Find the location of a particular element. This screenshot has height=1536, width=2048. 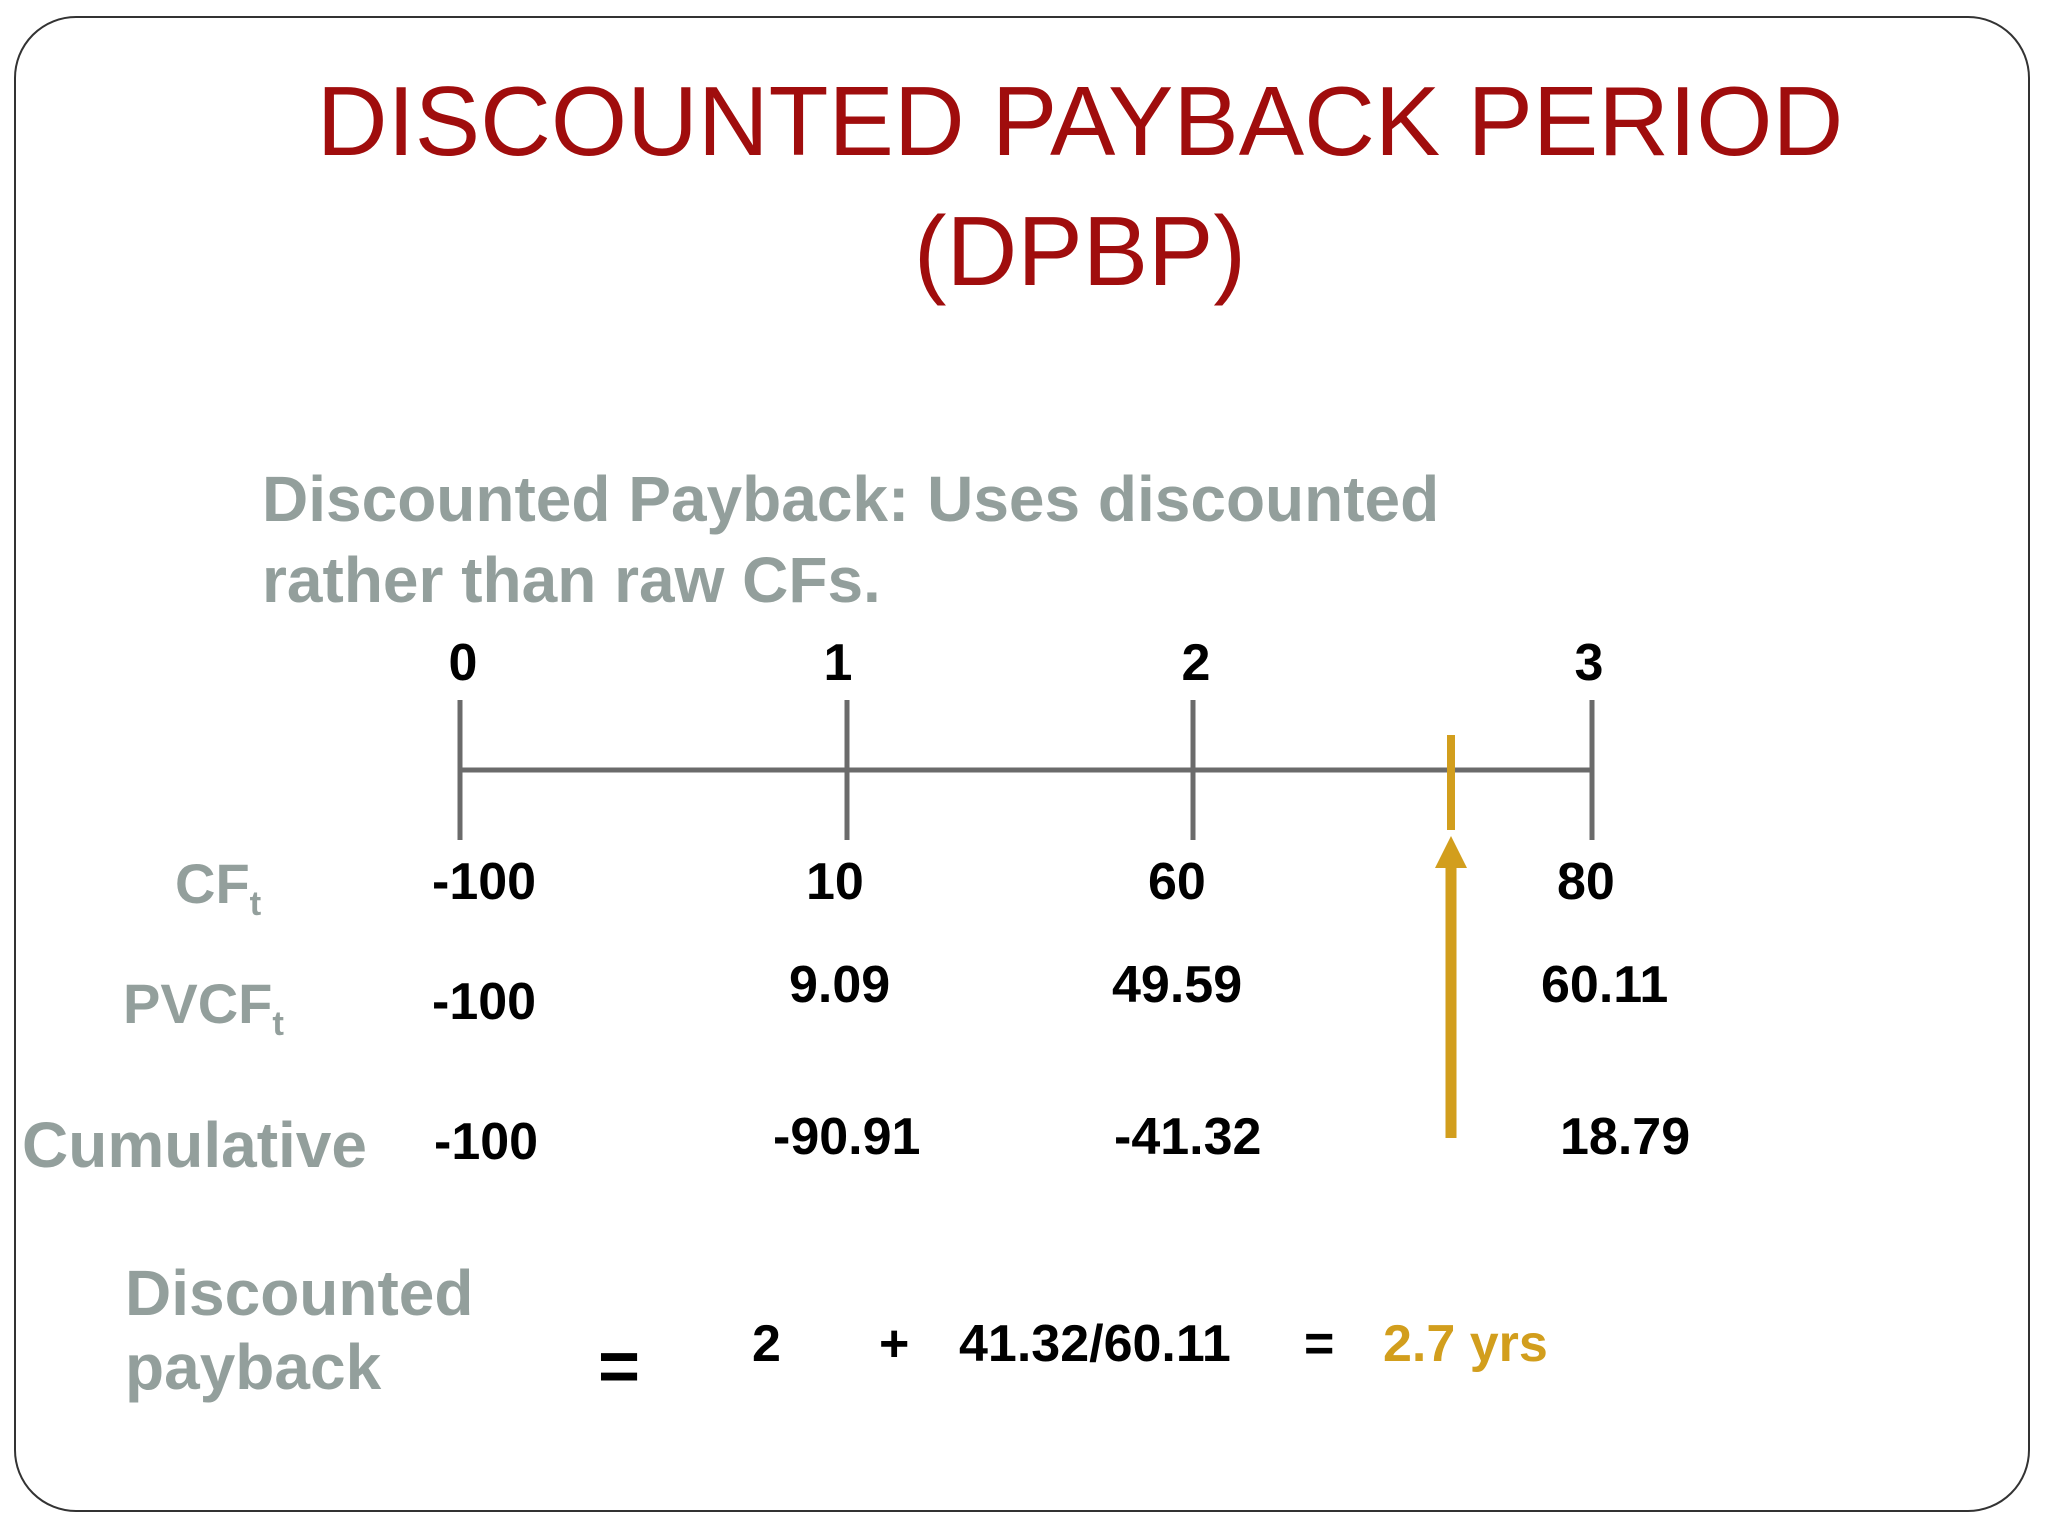

equals-sign-2: = is located at coordinates (1319, 1344).